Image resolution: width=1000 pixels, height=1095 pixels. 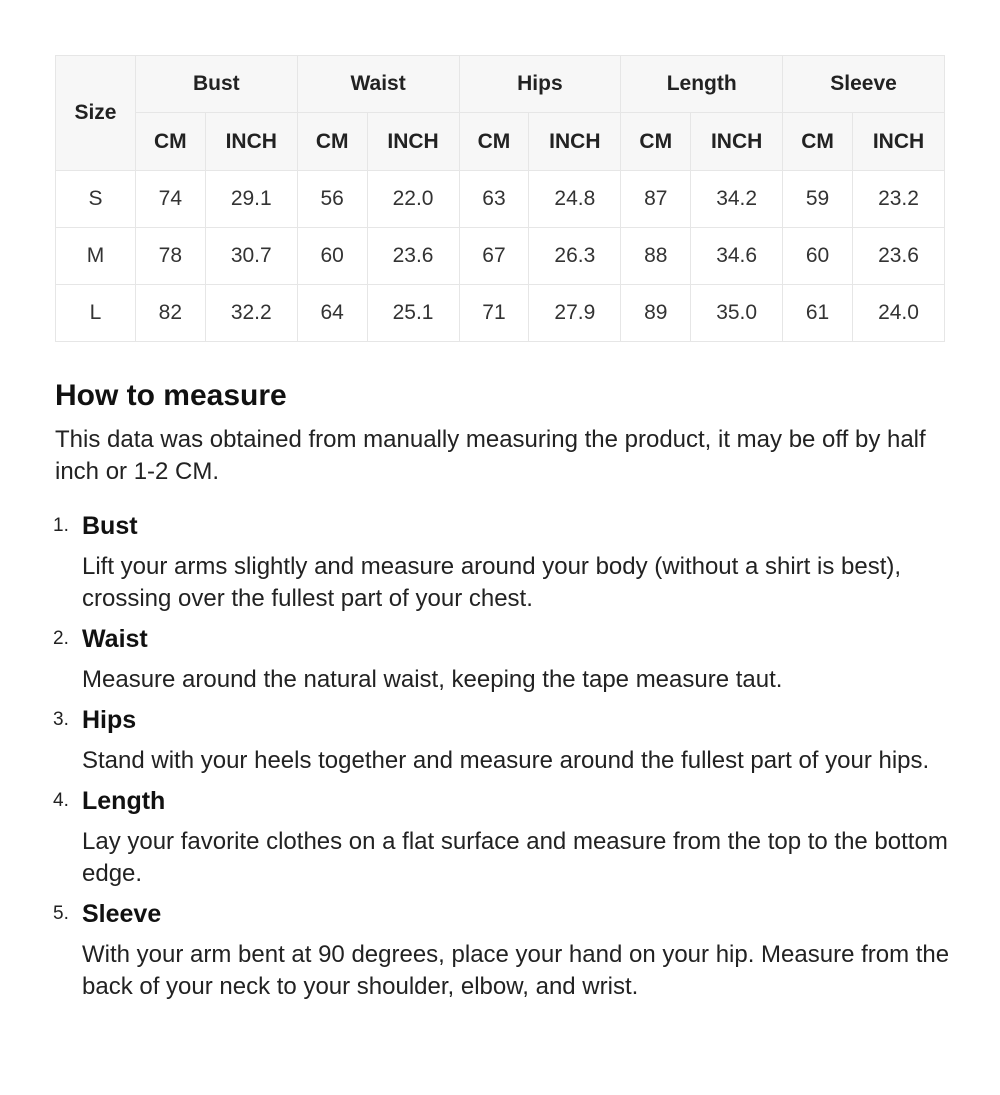 I want to click on value-cell: 59, so click(x=817, y=199).